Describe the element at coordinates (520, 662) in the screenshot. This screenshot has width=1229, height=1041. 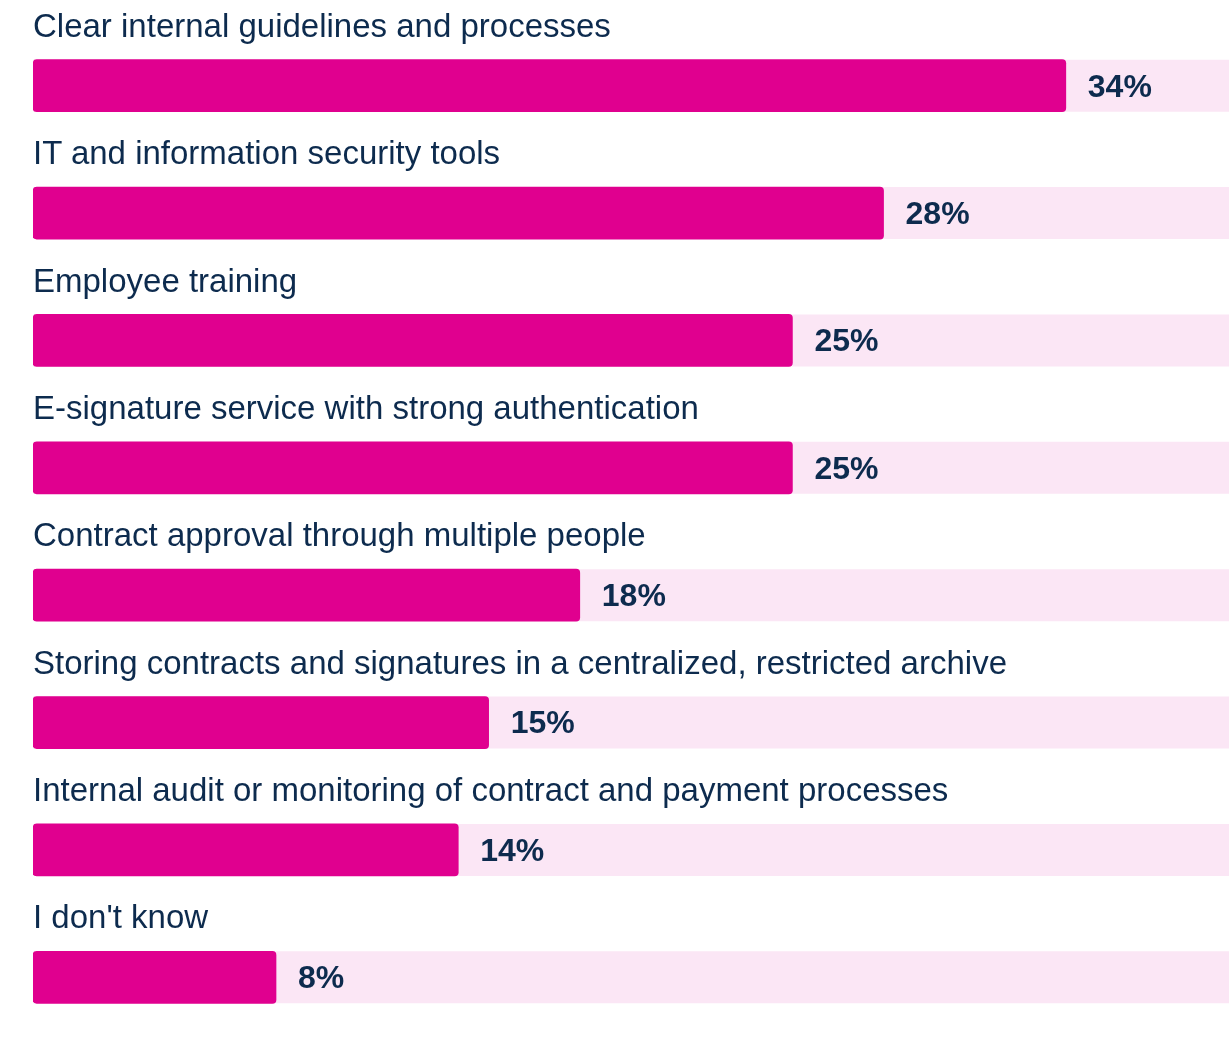
I see `y-tick-label: Storing contracts and signatures in a centralized, restricted archive` at that location.